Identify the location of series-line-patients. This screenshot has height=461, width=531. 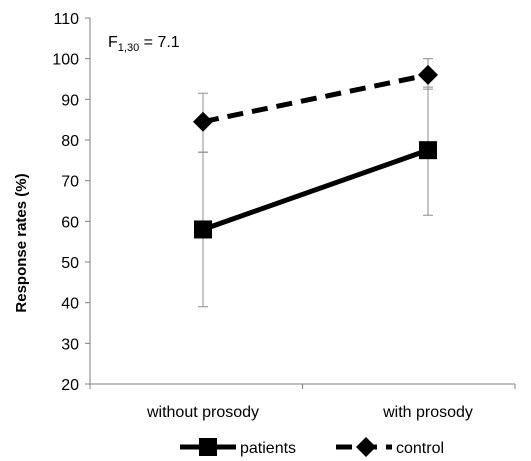
(315, 189).